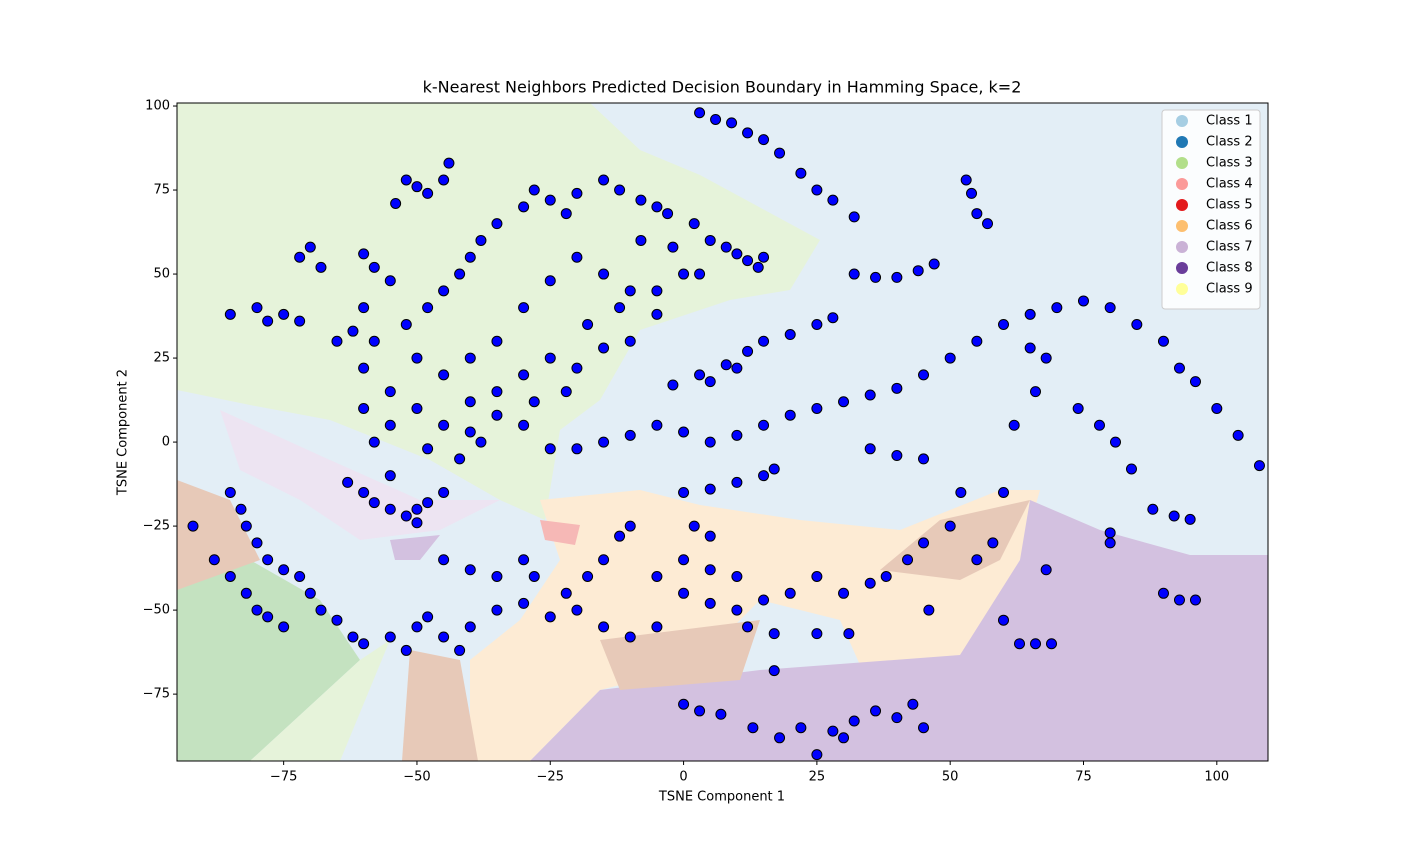 The image size is (1409, 855). I want to click on x-tick-label: 25, so click(817, 777).